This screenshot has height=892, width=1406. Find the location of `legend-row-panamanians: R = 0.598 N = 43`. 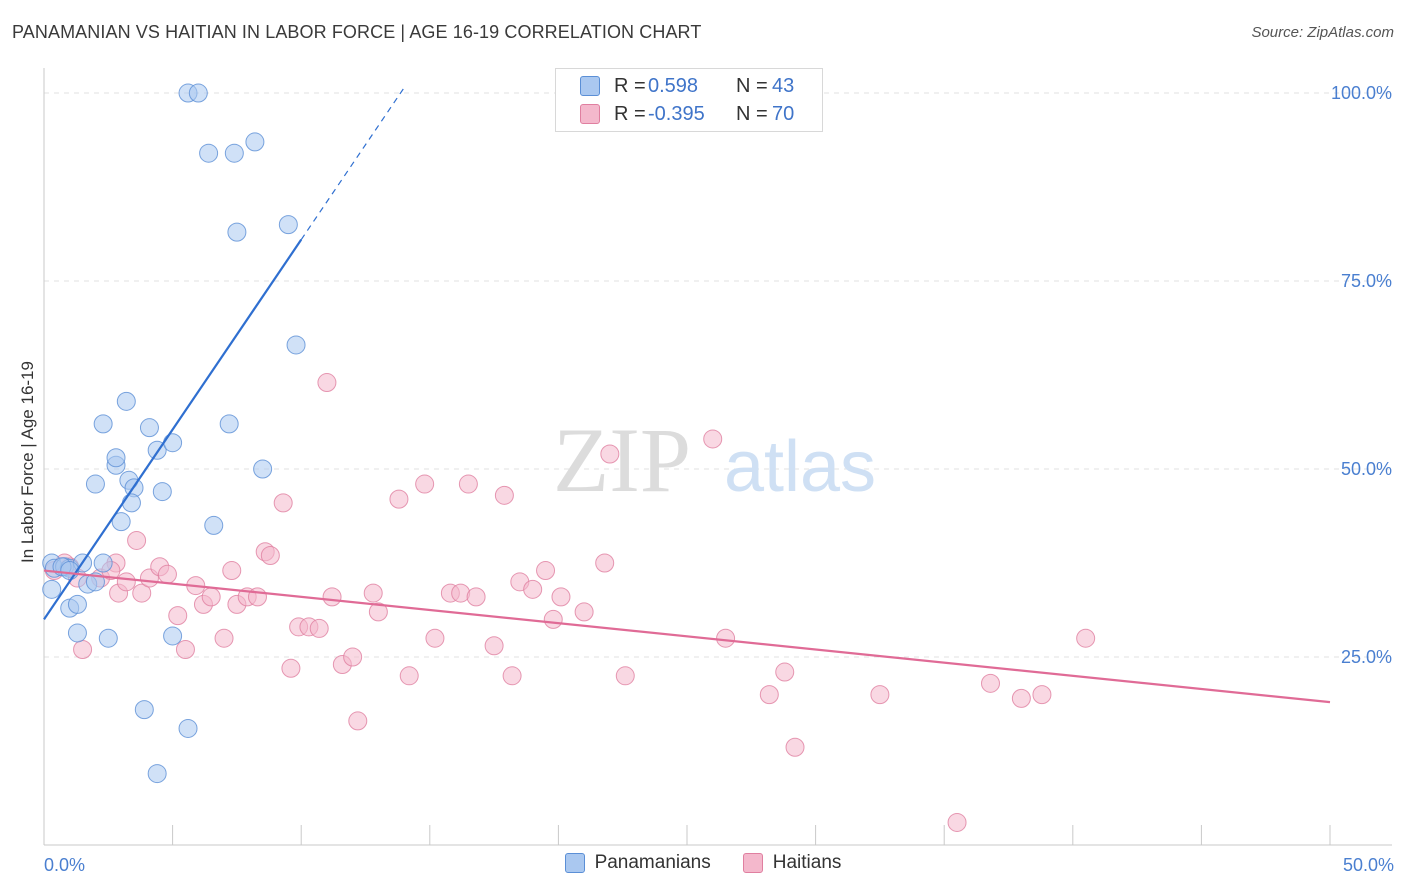

legend-row-panamanians: R = 0.598 N = 43 is located at coordinates (687, 86).